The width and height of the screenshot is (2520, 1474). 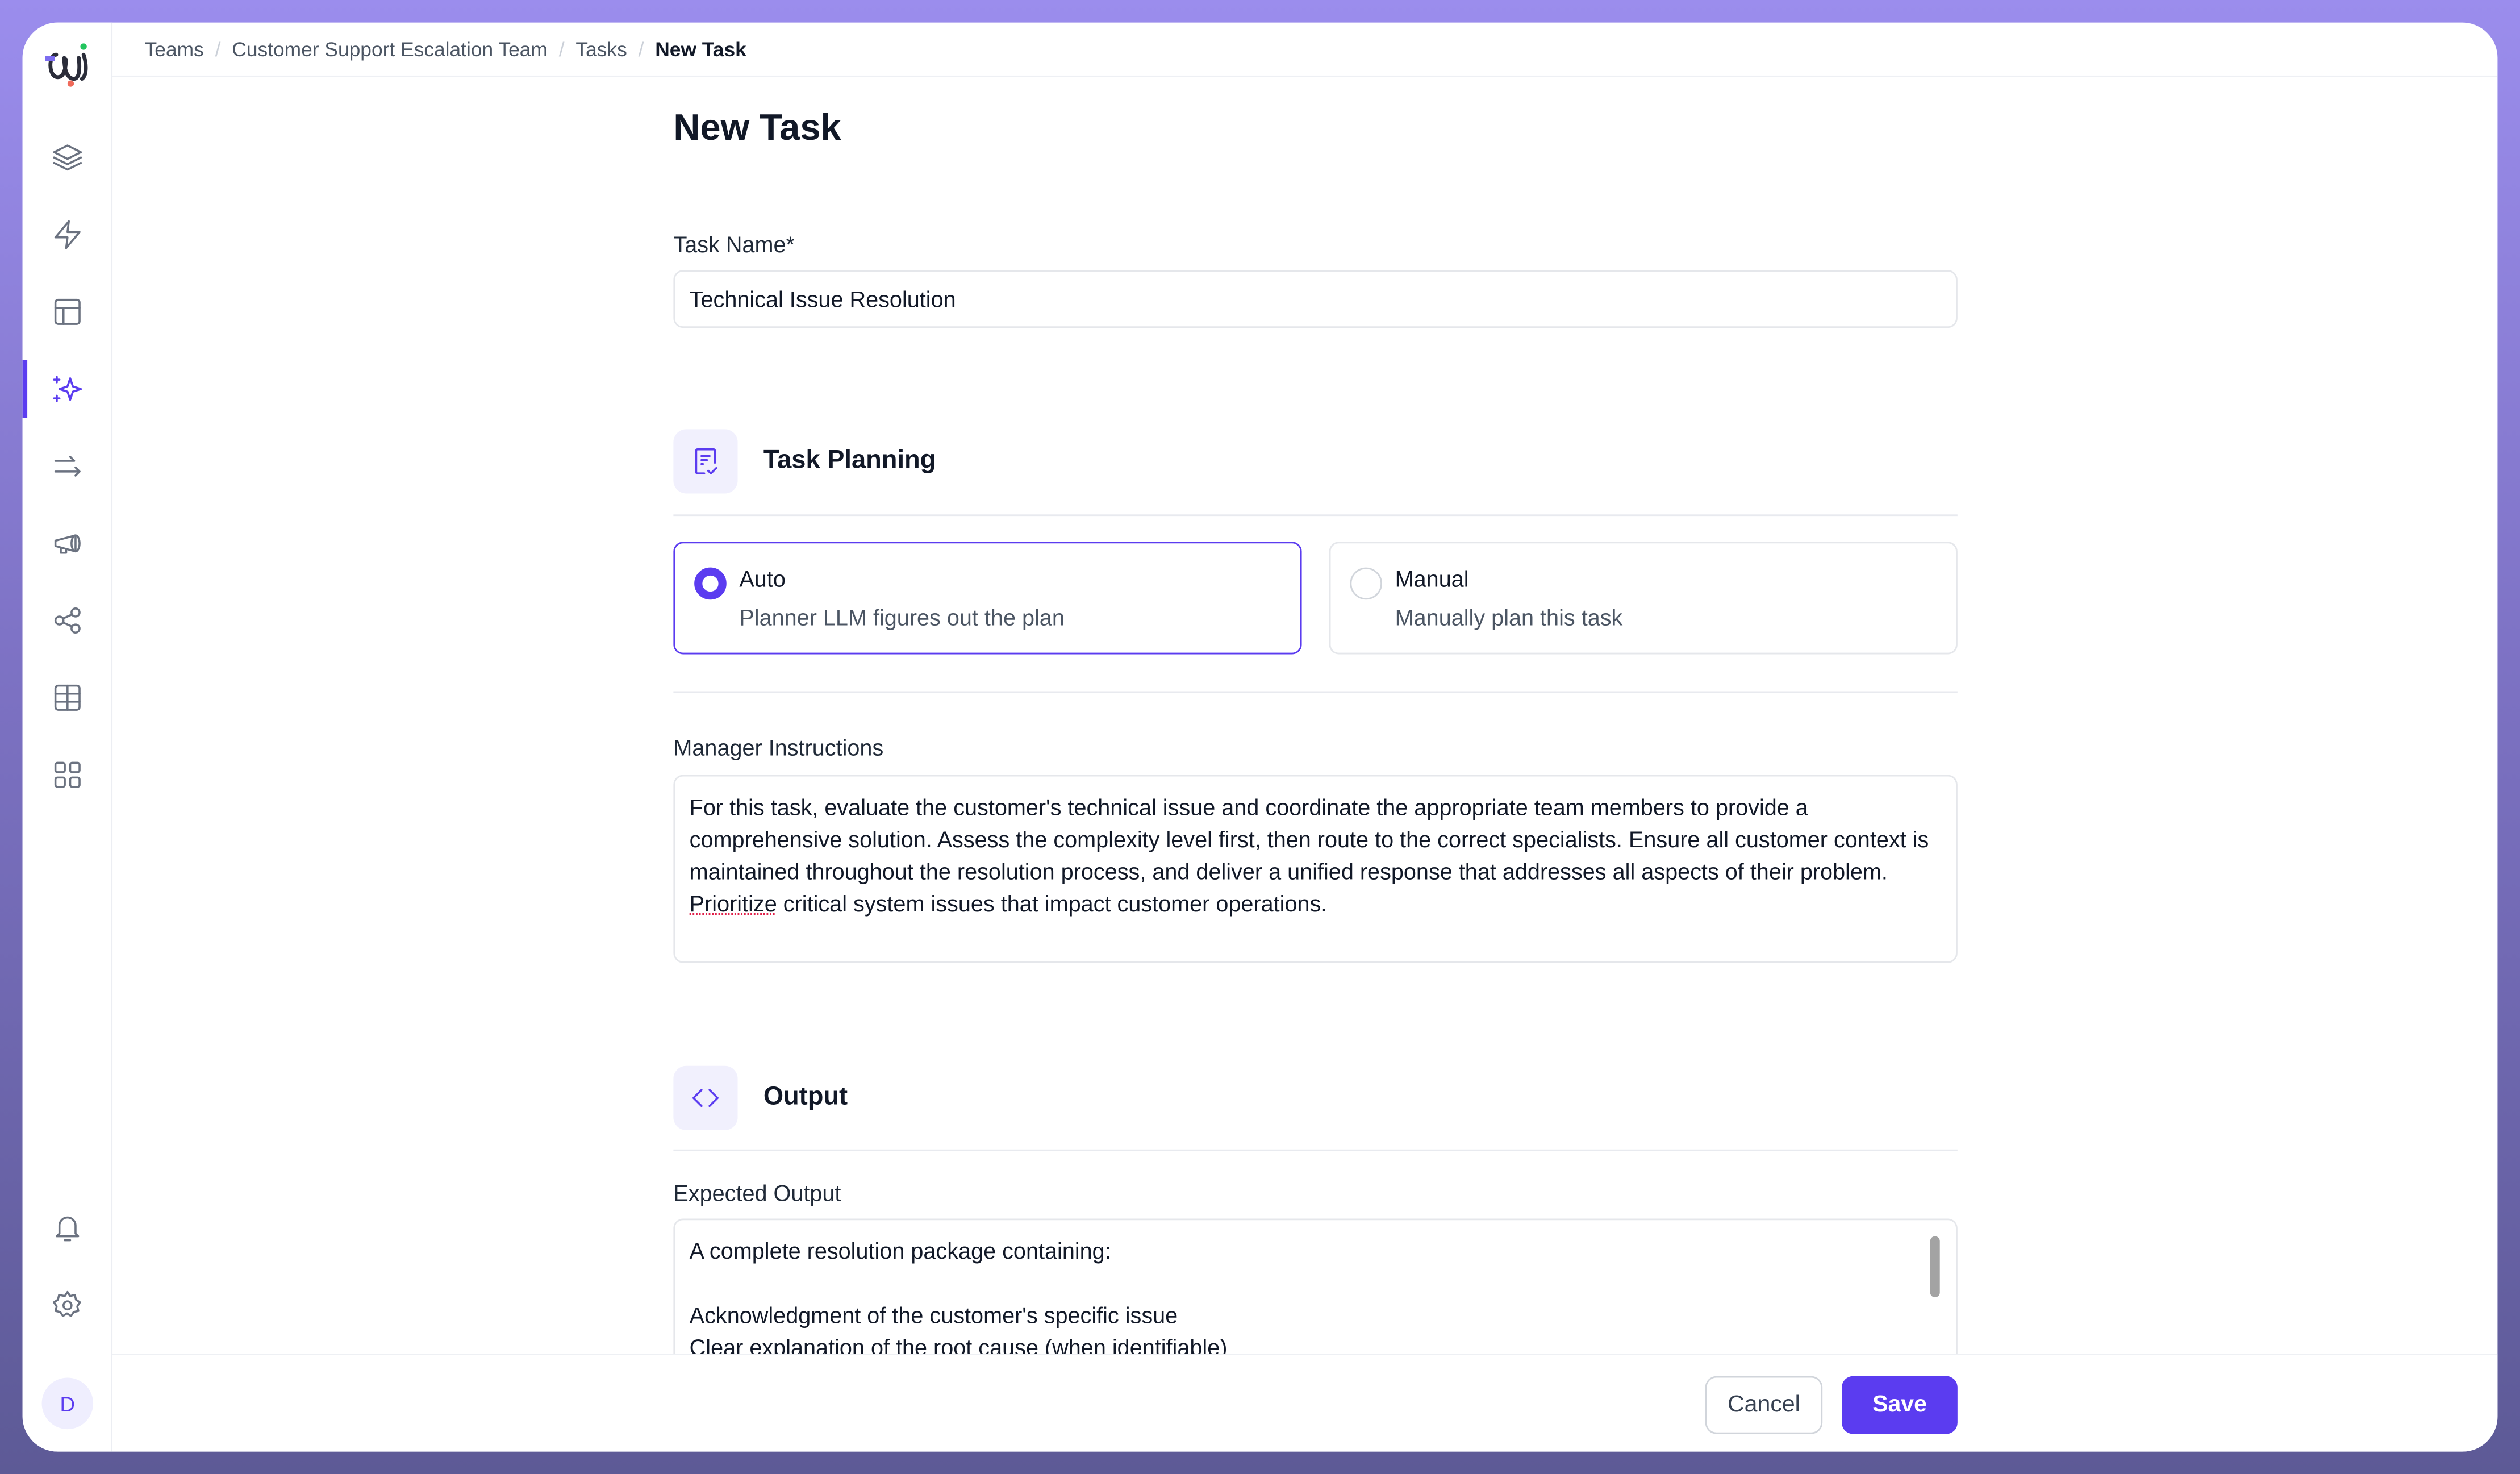 What do you see at coordinates (68, 64) in the screenshot?
I see `app-logo` at bounding box center [68, 64].